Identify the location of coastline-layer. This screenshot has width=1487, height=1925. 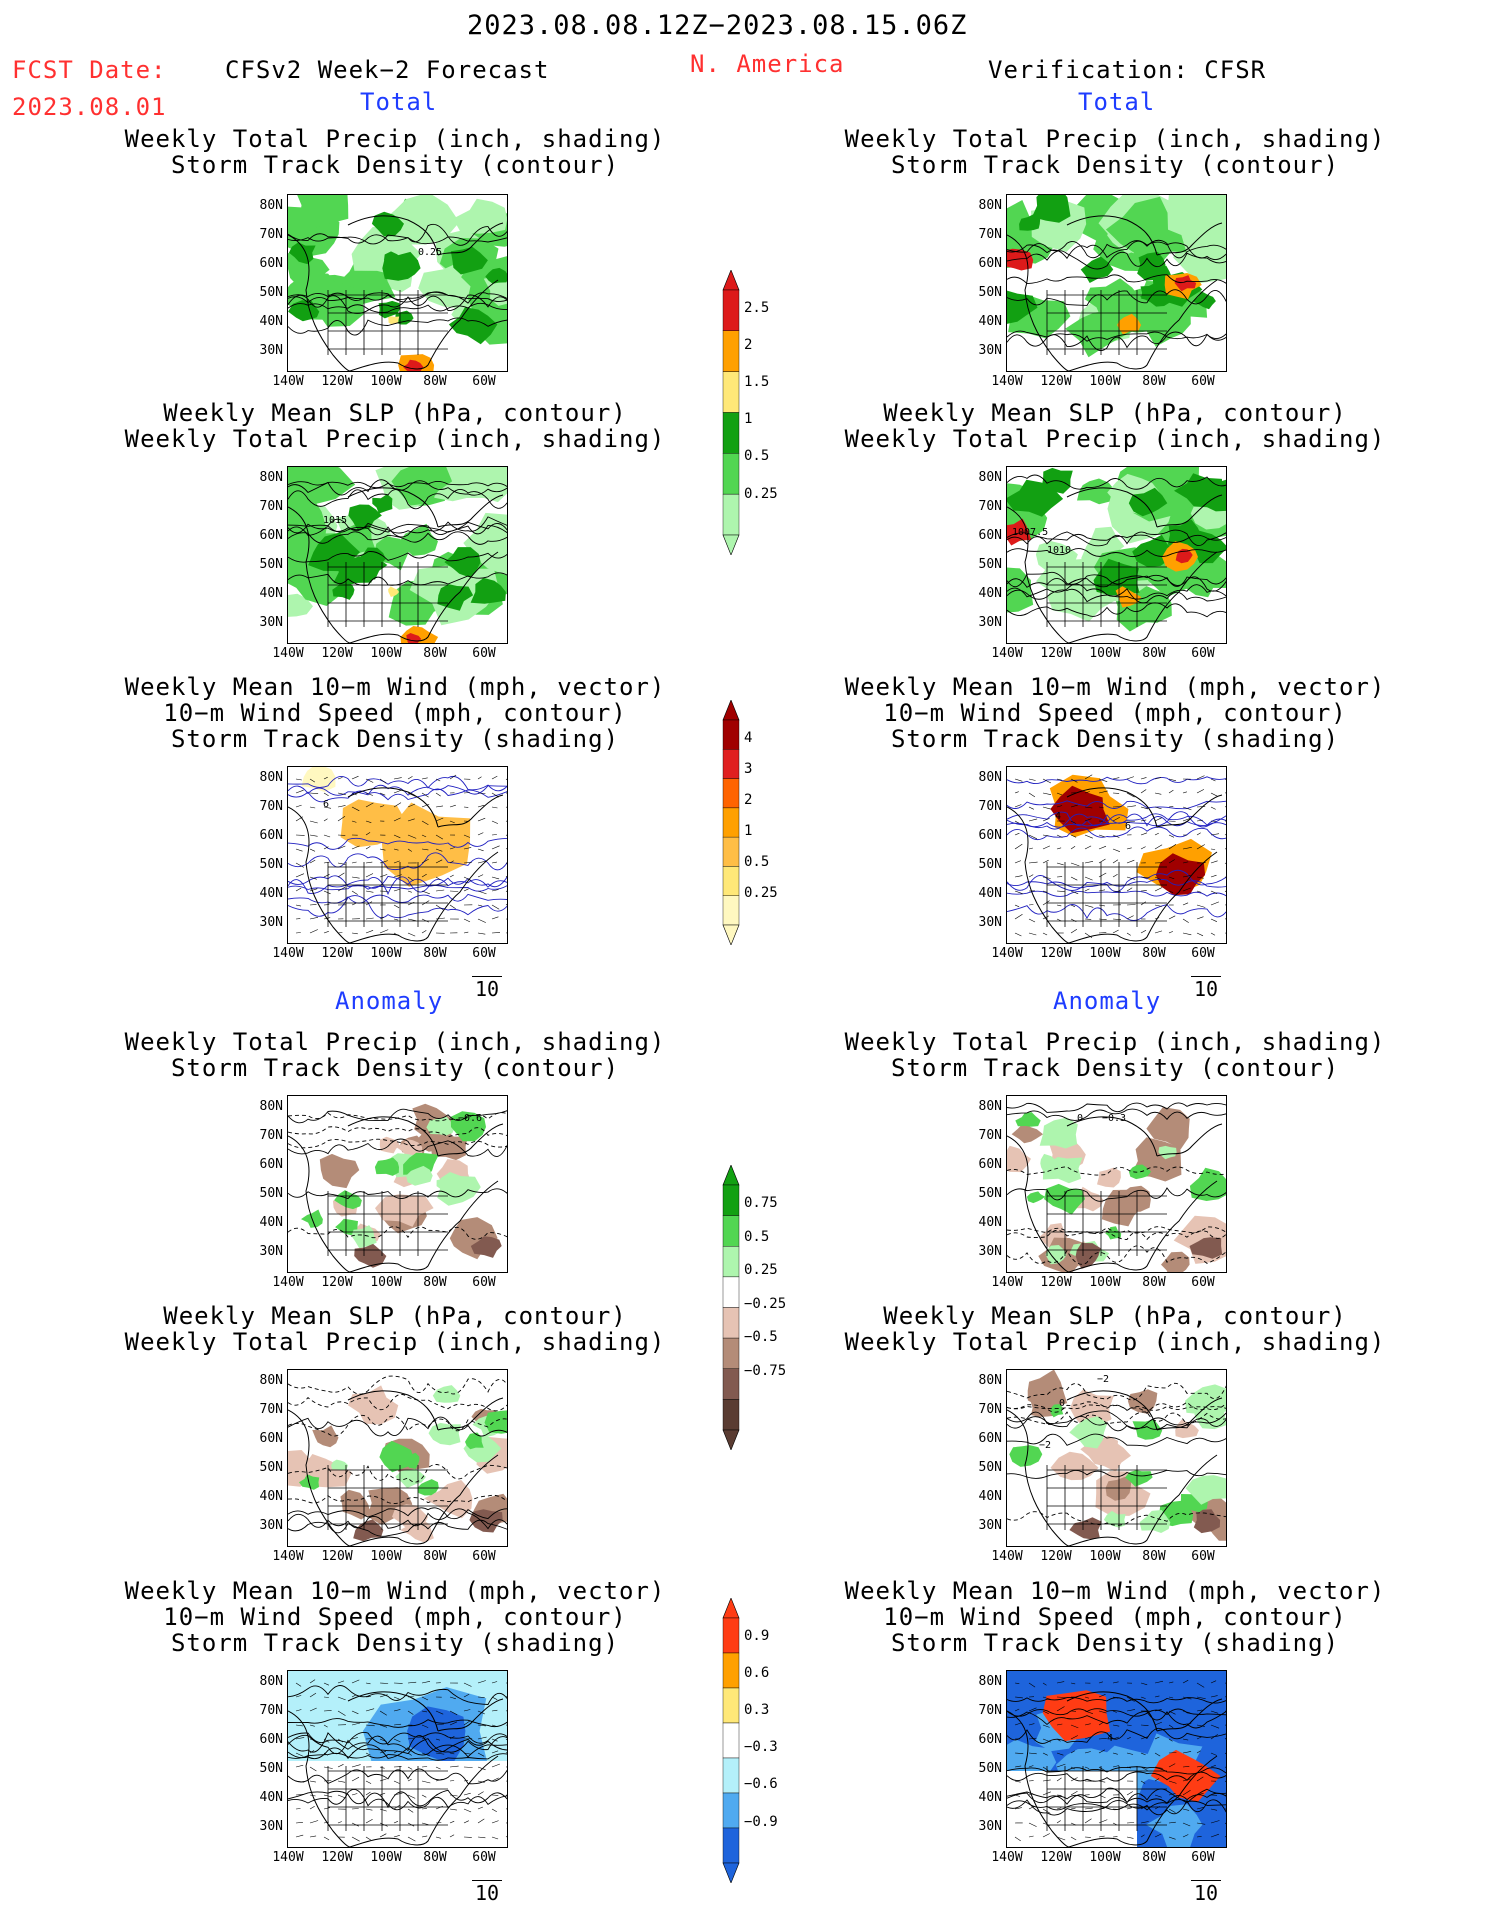
(396, 1769).